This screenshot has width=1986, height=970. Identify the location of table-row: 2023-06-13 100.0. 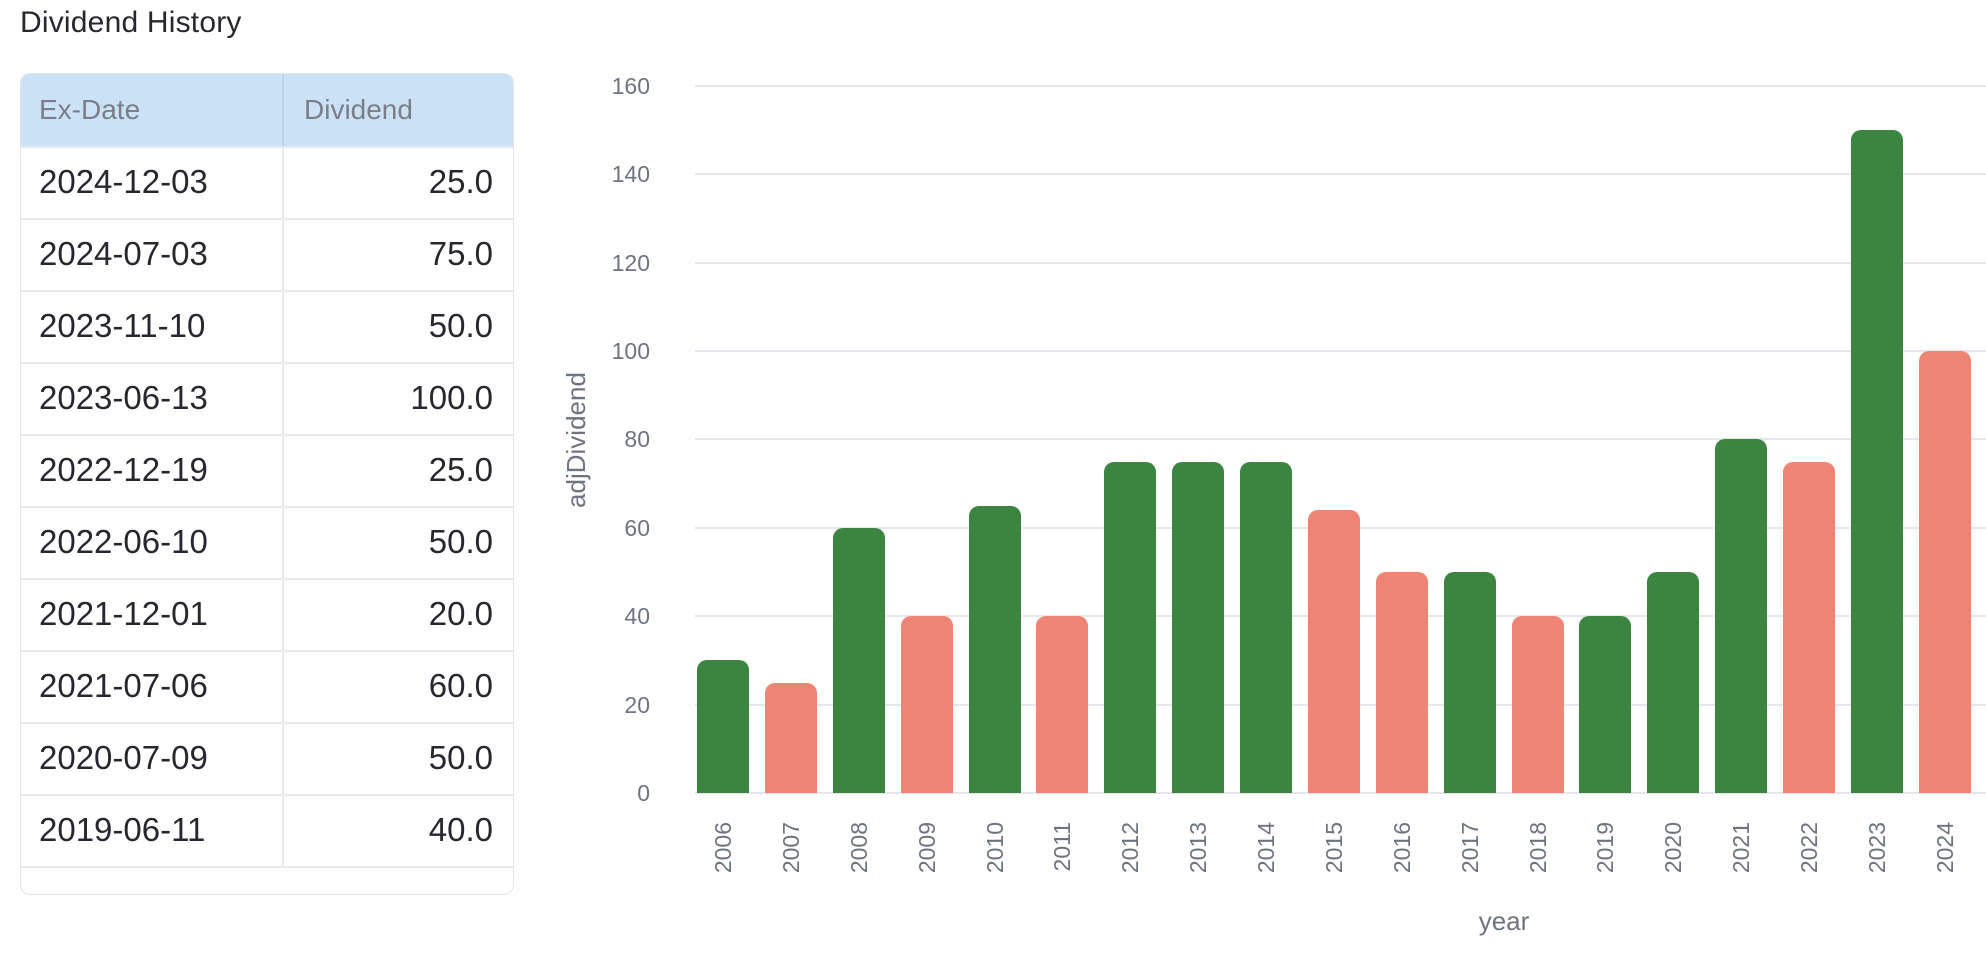
(267, 398).